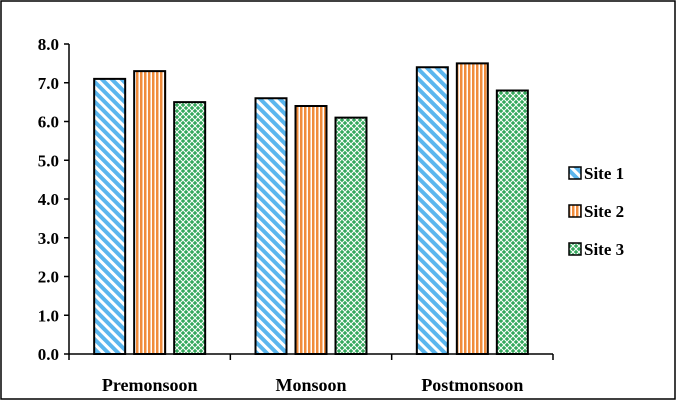 This screenshot has width=676, height=405. I want to click on y-axis: 0.0 1.0 2.0 3.0 4.0 5.0 6.0 7.0 8.0, so click(54, 199).